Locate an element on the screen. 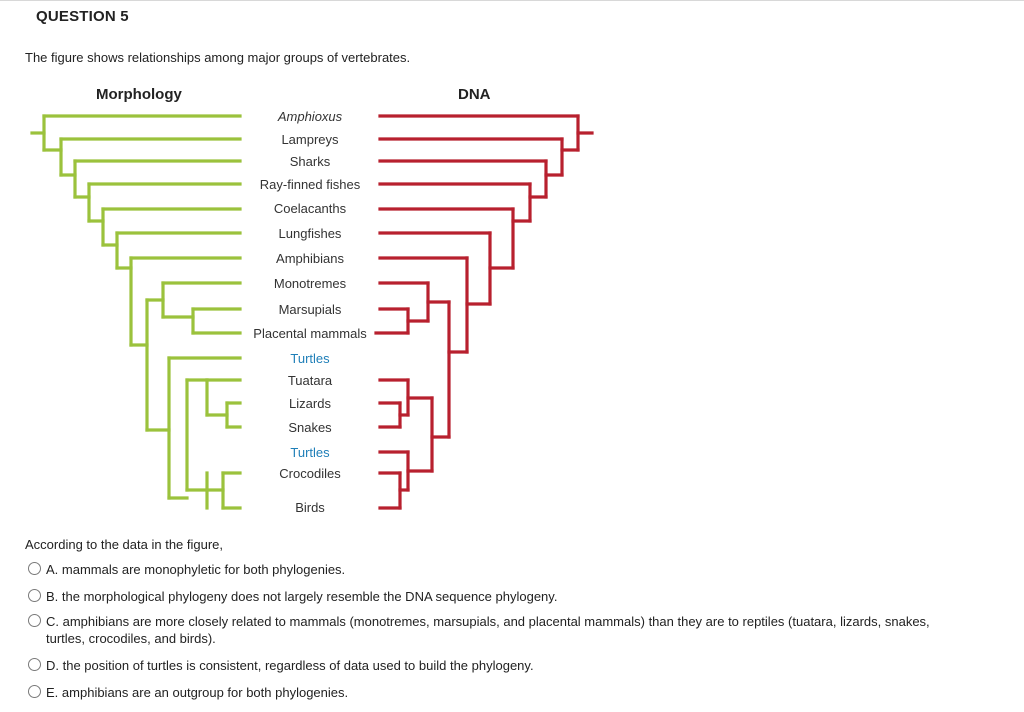 Image resolution: width=1024 pixels, height=712 pixels. taxon-label: Snakes is located at coordinates (310, 427).